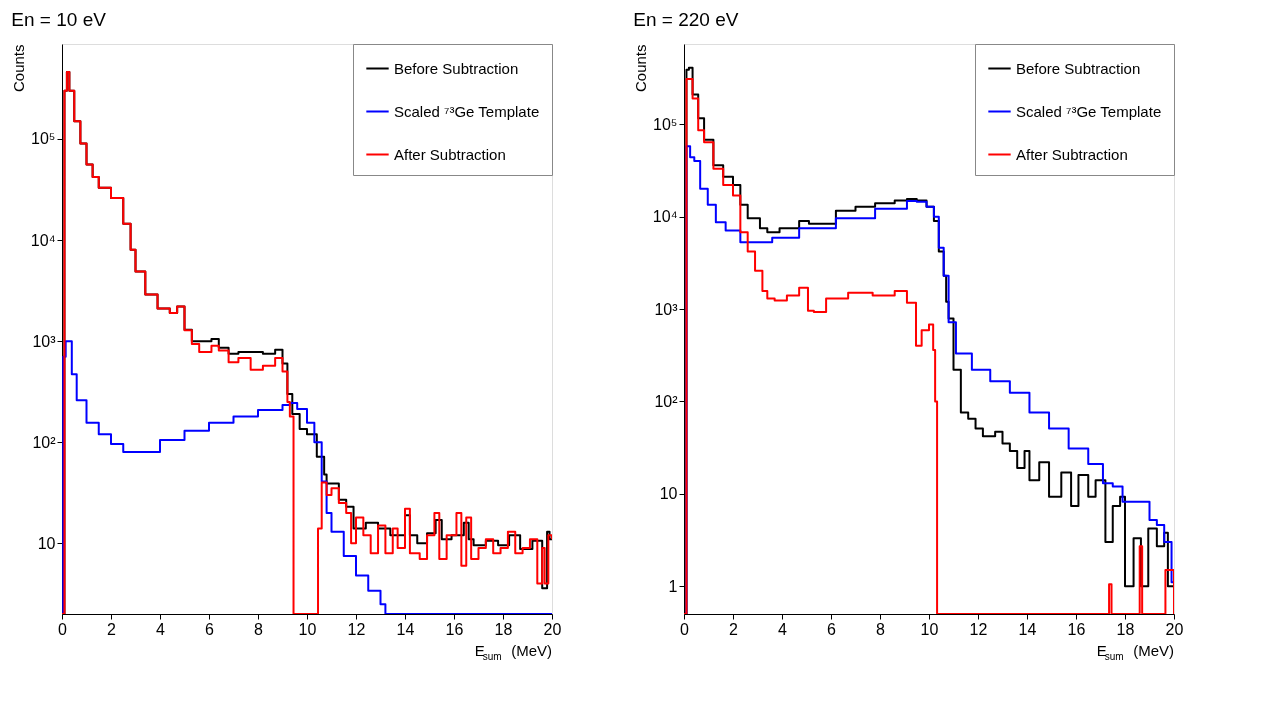  What do you see at coordinates (59, 19) in the screenshot?
I see `chart-title: En = 10 eV` at bounding box center [59, 19].